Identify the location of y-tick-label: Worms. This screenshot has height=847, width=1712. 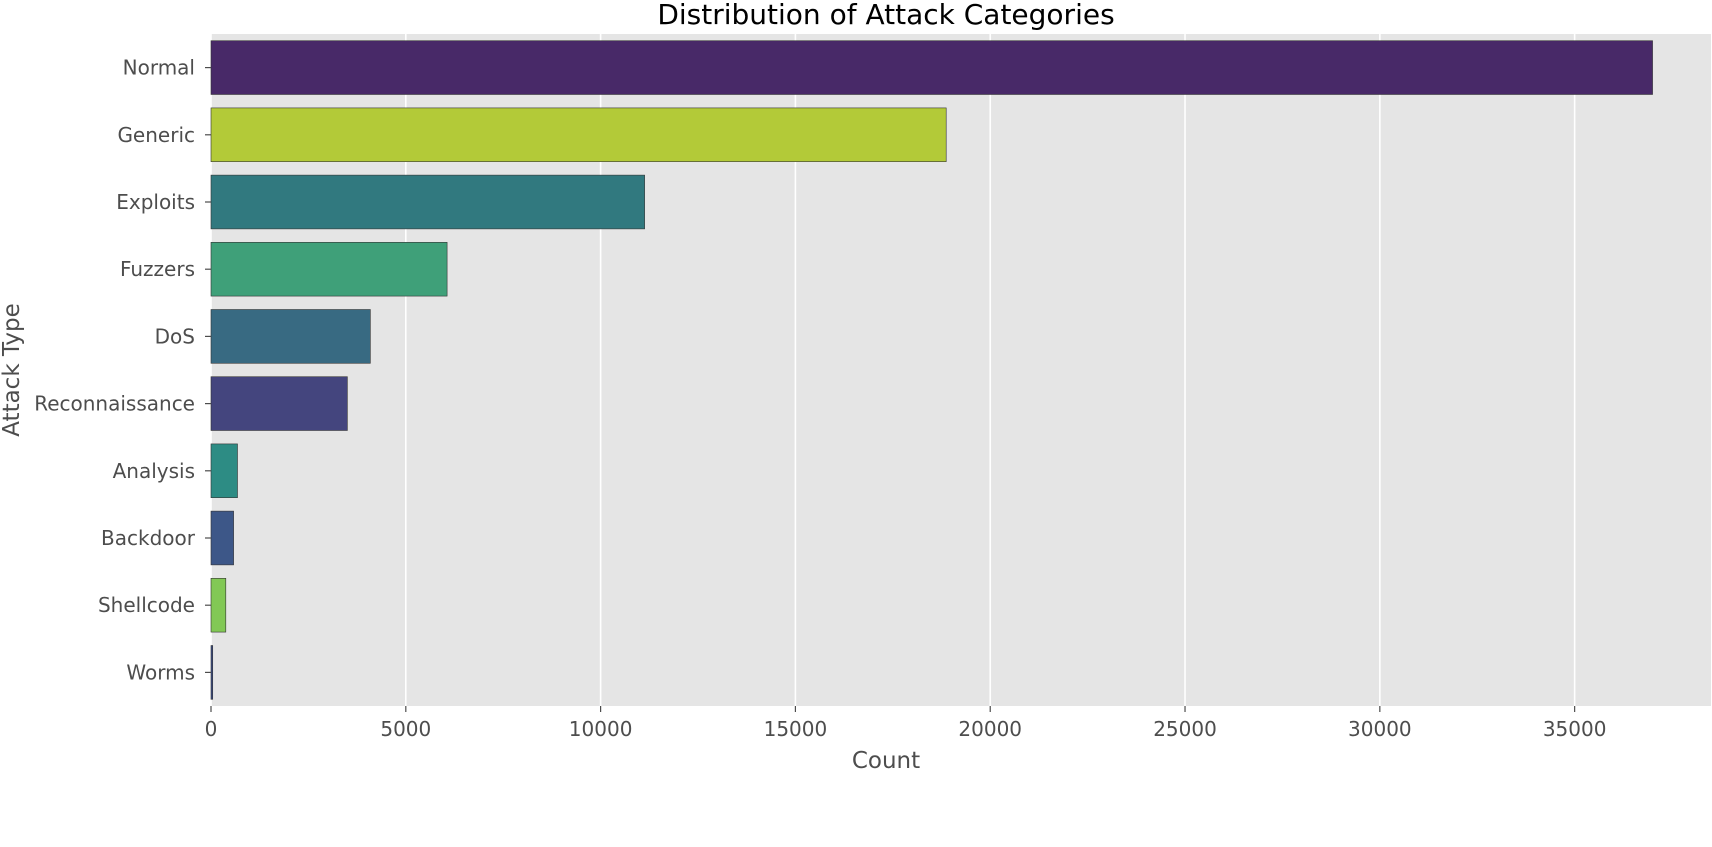
(160, 672).